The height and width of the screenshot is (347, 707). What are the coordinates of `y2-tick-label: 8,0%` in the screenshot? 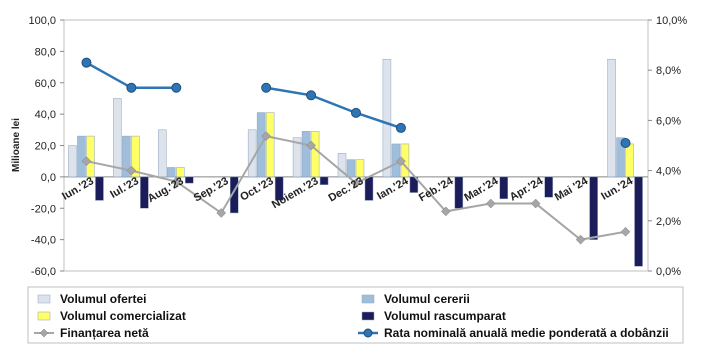 It's located at (668, 71).